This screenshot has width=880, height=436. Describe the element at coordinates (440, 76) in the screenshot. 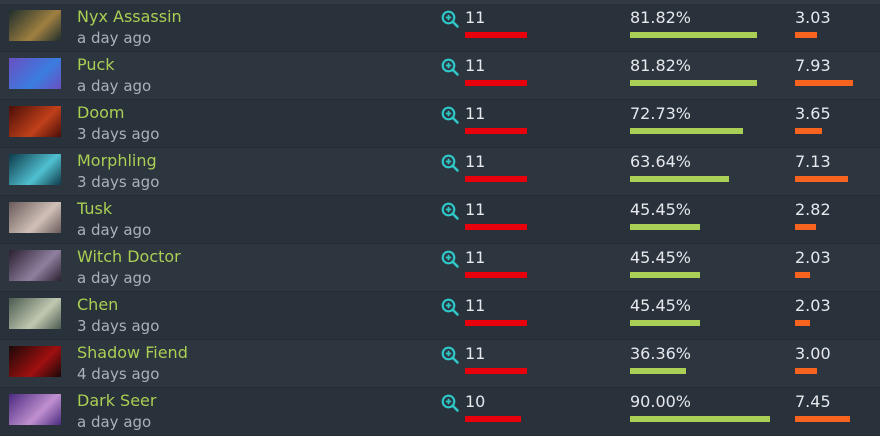

I see `table-row: Puck a day ago 11 81.82% 7.93` at that location.